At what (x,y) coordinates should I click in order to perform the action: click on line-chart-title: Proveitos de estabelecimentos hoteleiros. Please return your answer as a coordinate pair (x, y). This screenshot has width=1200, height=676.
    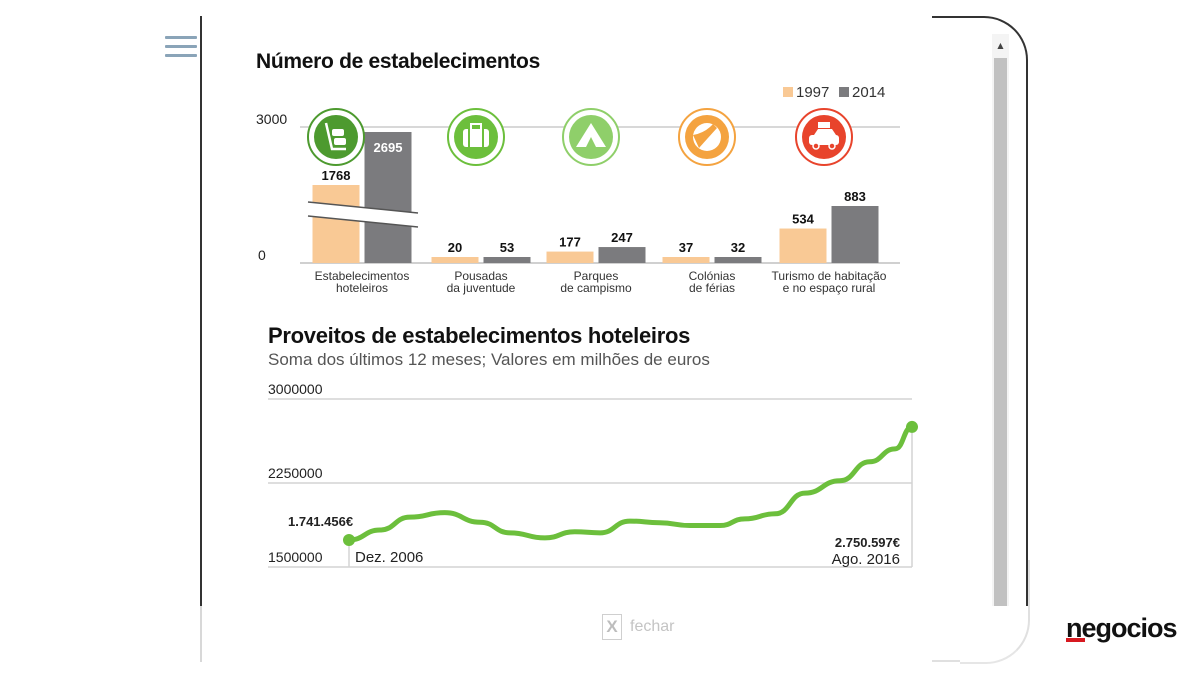
    Looking at the image, I should click on (479, 335).